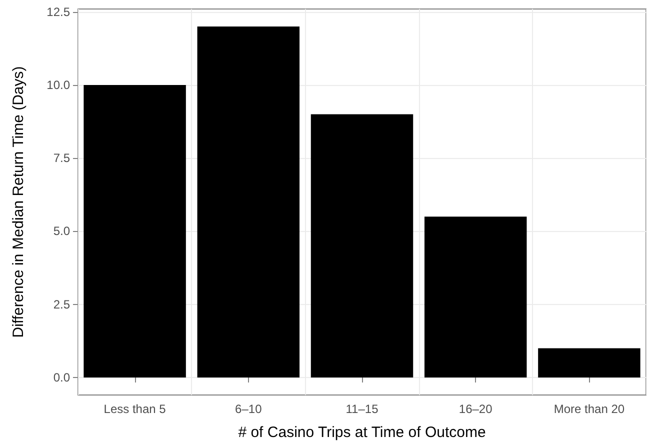 Image resolution: width=654 pixels, height=447 pixels. What do you see at coordinates (58, 11) in the screenshot?
I see `y-tick-label: 12.5` at bounding box center [58, 11].